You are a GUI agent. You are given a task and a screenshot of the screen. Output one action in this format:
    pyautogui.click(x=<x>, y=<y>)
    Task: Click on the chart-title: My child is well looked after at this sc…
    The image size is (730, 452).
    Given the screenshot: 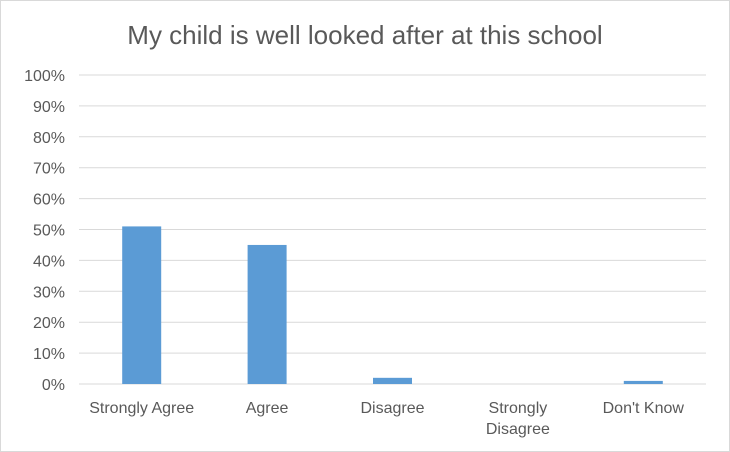 What is the action you would take?
    pyautogui.click(x=364, y=35)
    